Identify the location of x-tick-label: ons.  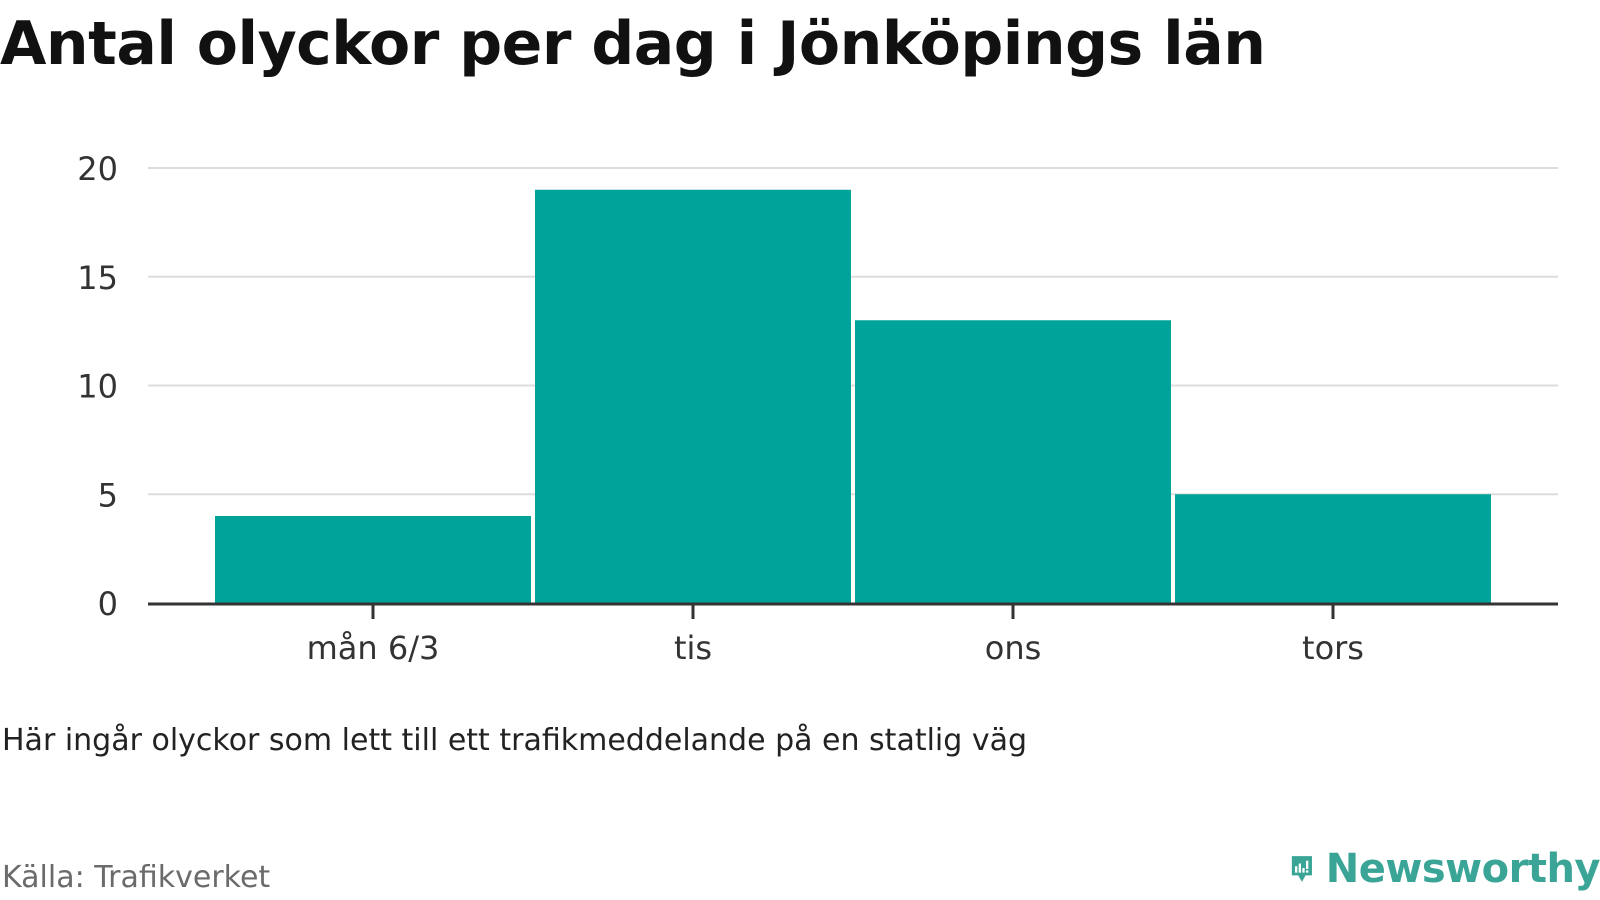
(1013, 648).